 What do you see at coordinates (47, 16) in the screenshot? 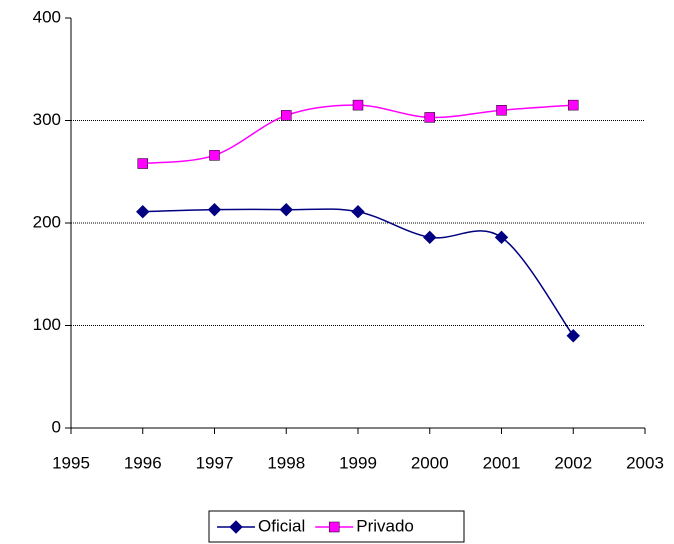
I see `y-tick-label: 400` at bounding box center [47, 16].